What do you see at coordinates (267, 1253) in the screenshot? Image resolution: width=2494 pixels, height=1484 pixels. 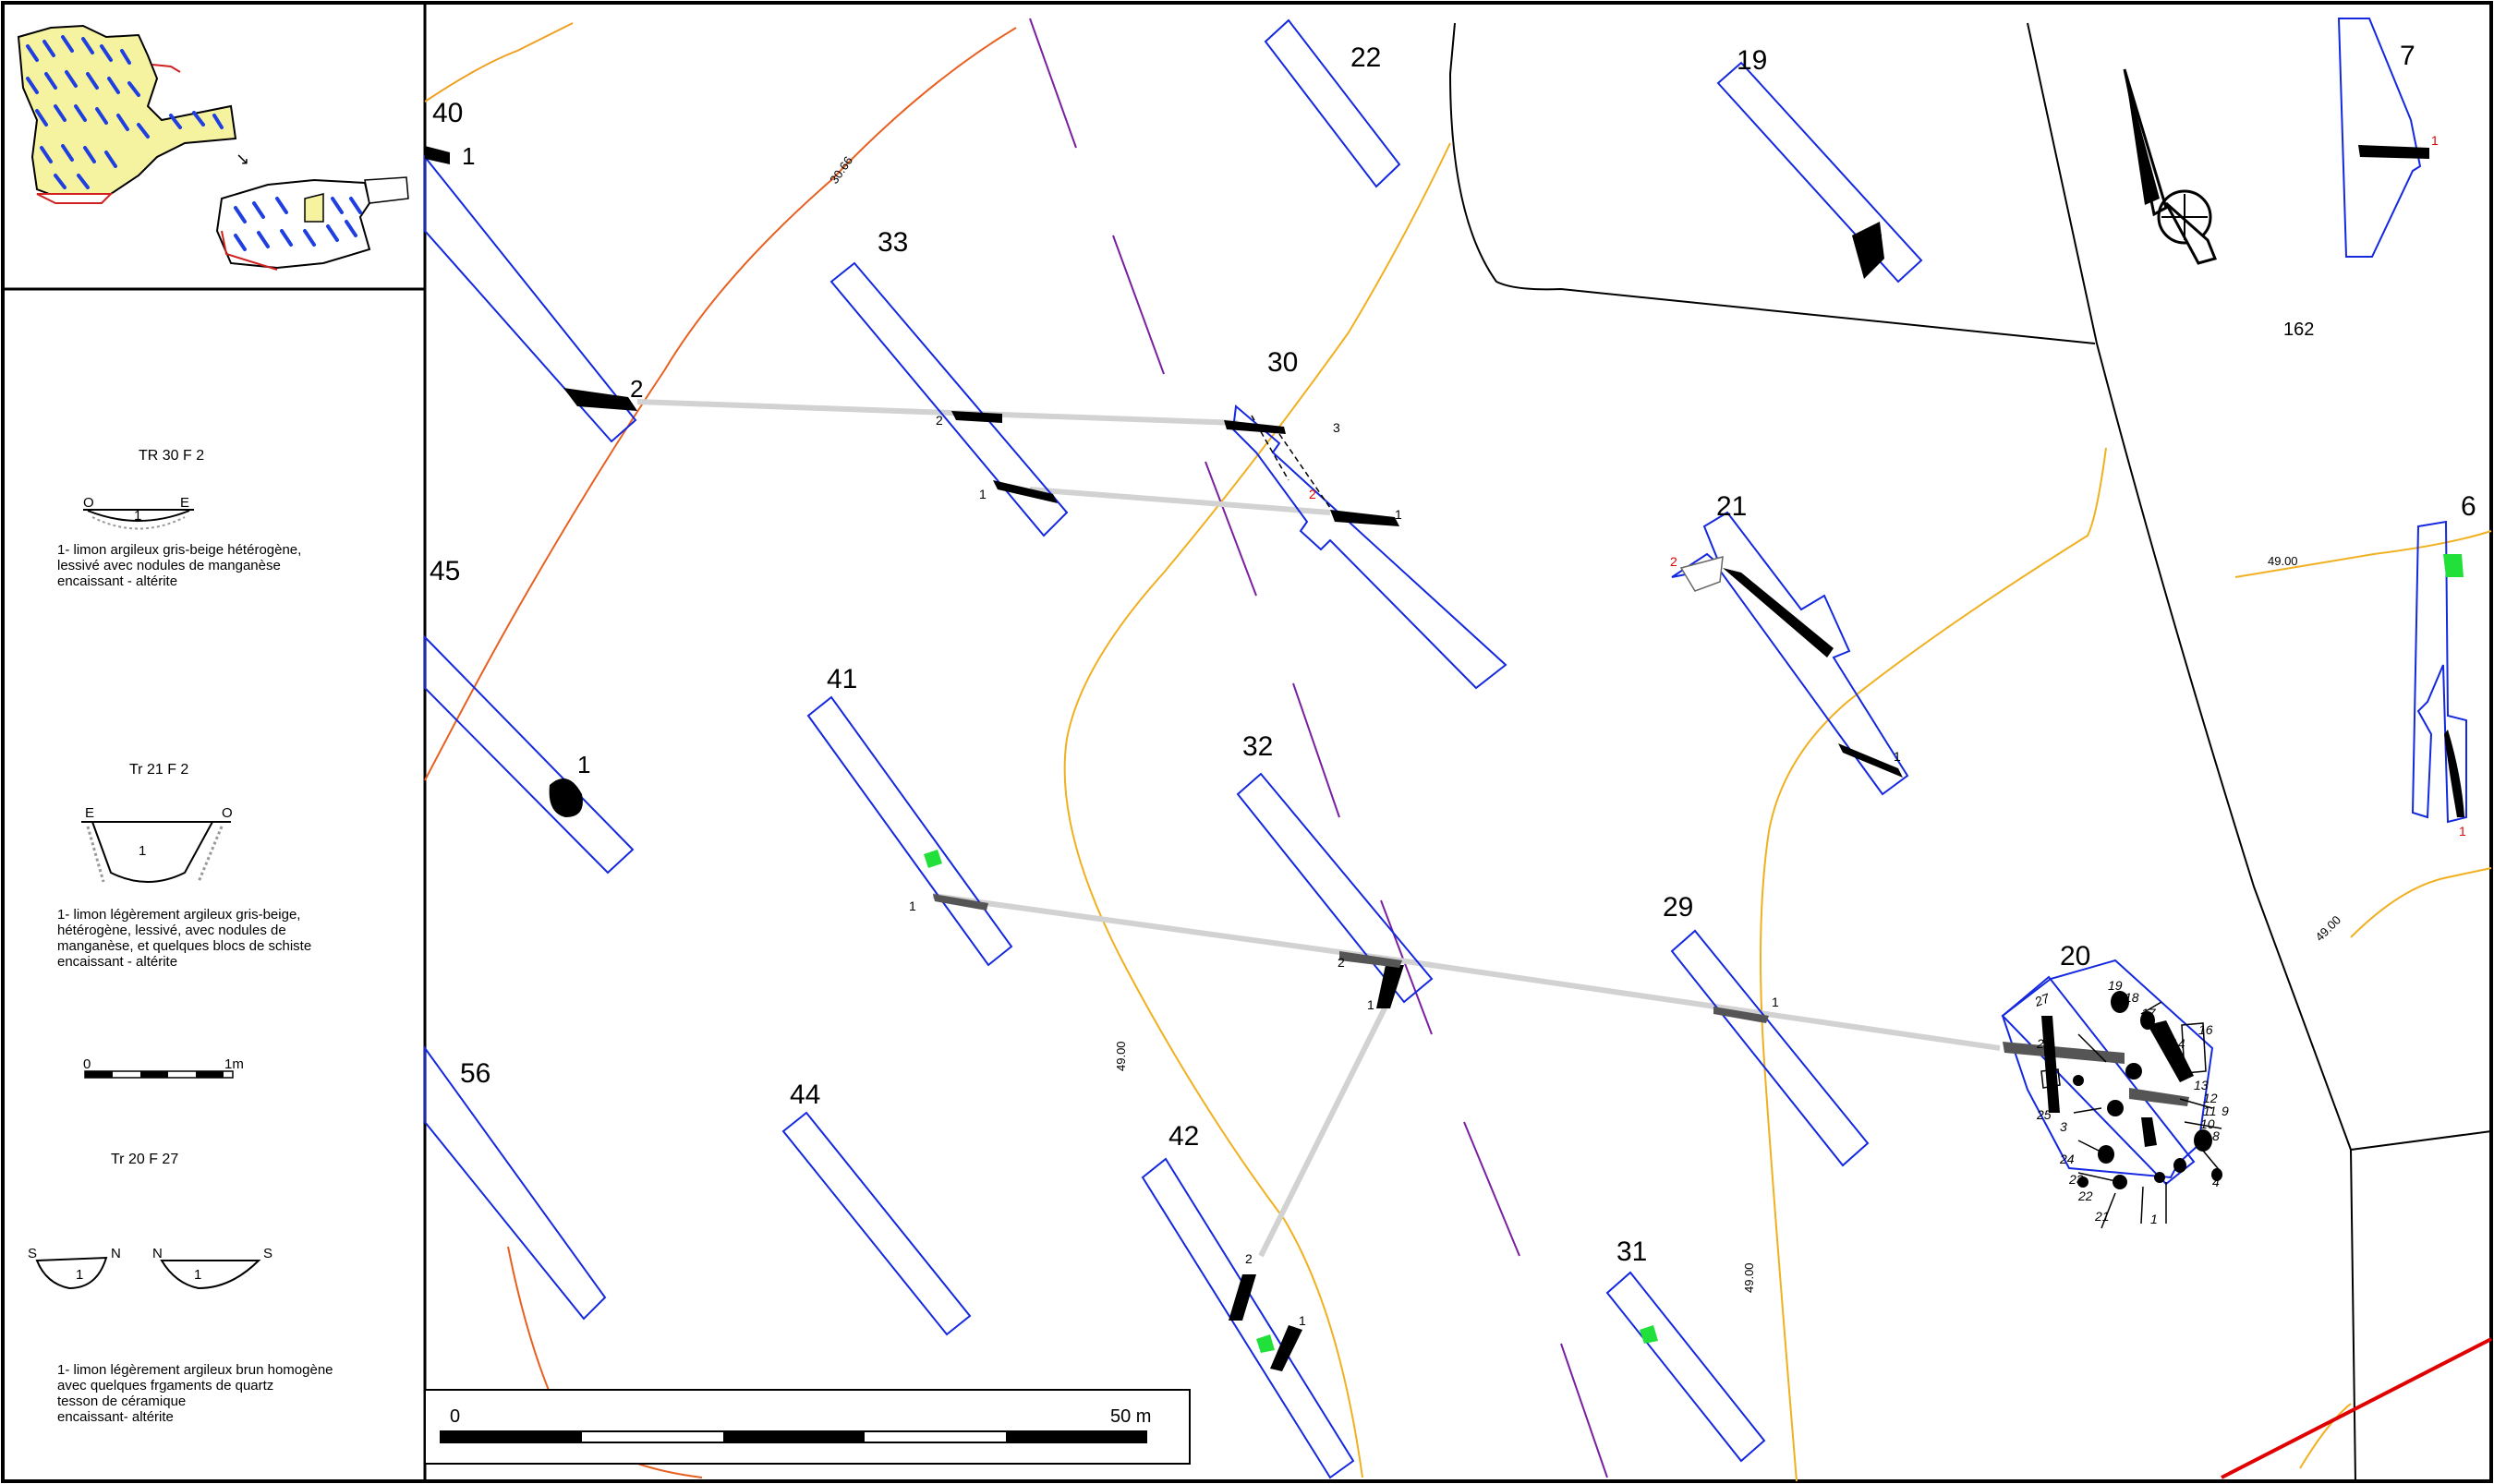 I see `legend-orient-s: S` at bounding box center [267, 1253].